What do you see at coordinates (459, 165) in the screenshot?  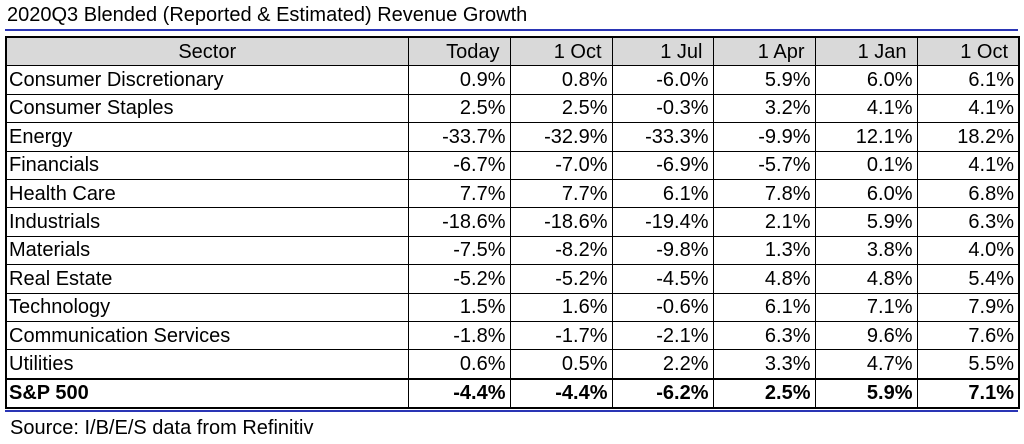 I see `value-cell: -6.7%` at bounding box center [459, 165].